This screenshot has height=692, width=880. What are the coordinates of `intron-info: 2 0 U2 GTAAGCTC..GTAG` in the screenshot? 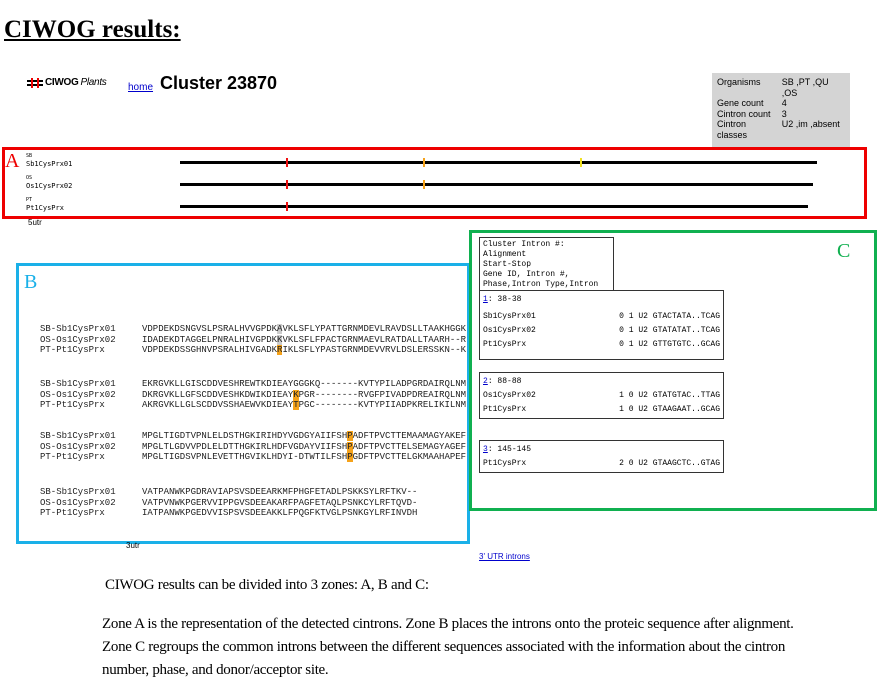 It's located at (669, 463).